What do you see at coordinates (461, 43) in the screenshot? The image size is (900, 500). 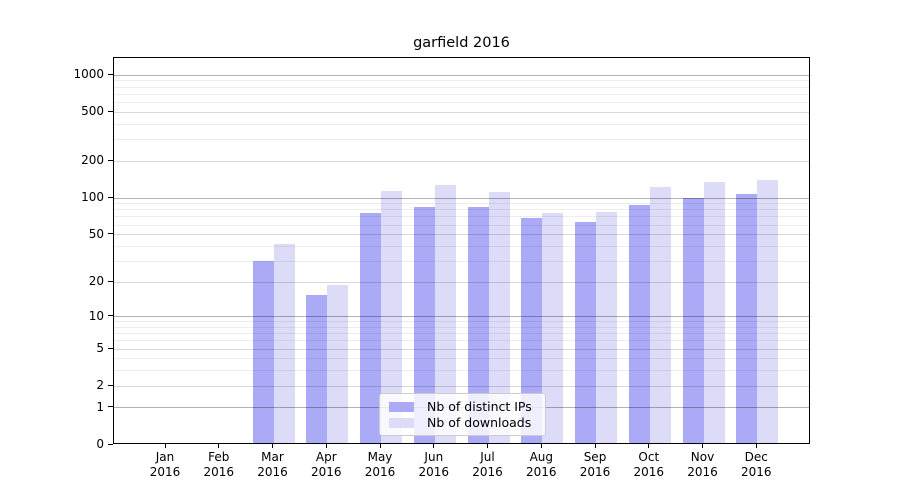 I see `chart-title: garfield 2016` at bounding box center [461, 43].